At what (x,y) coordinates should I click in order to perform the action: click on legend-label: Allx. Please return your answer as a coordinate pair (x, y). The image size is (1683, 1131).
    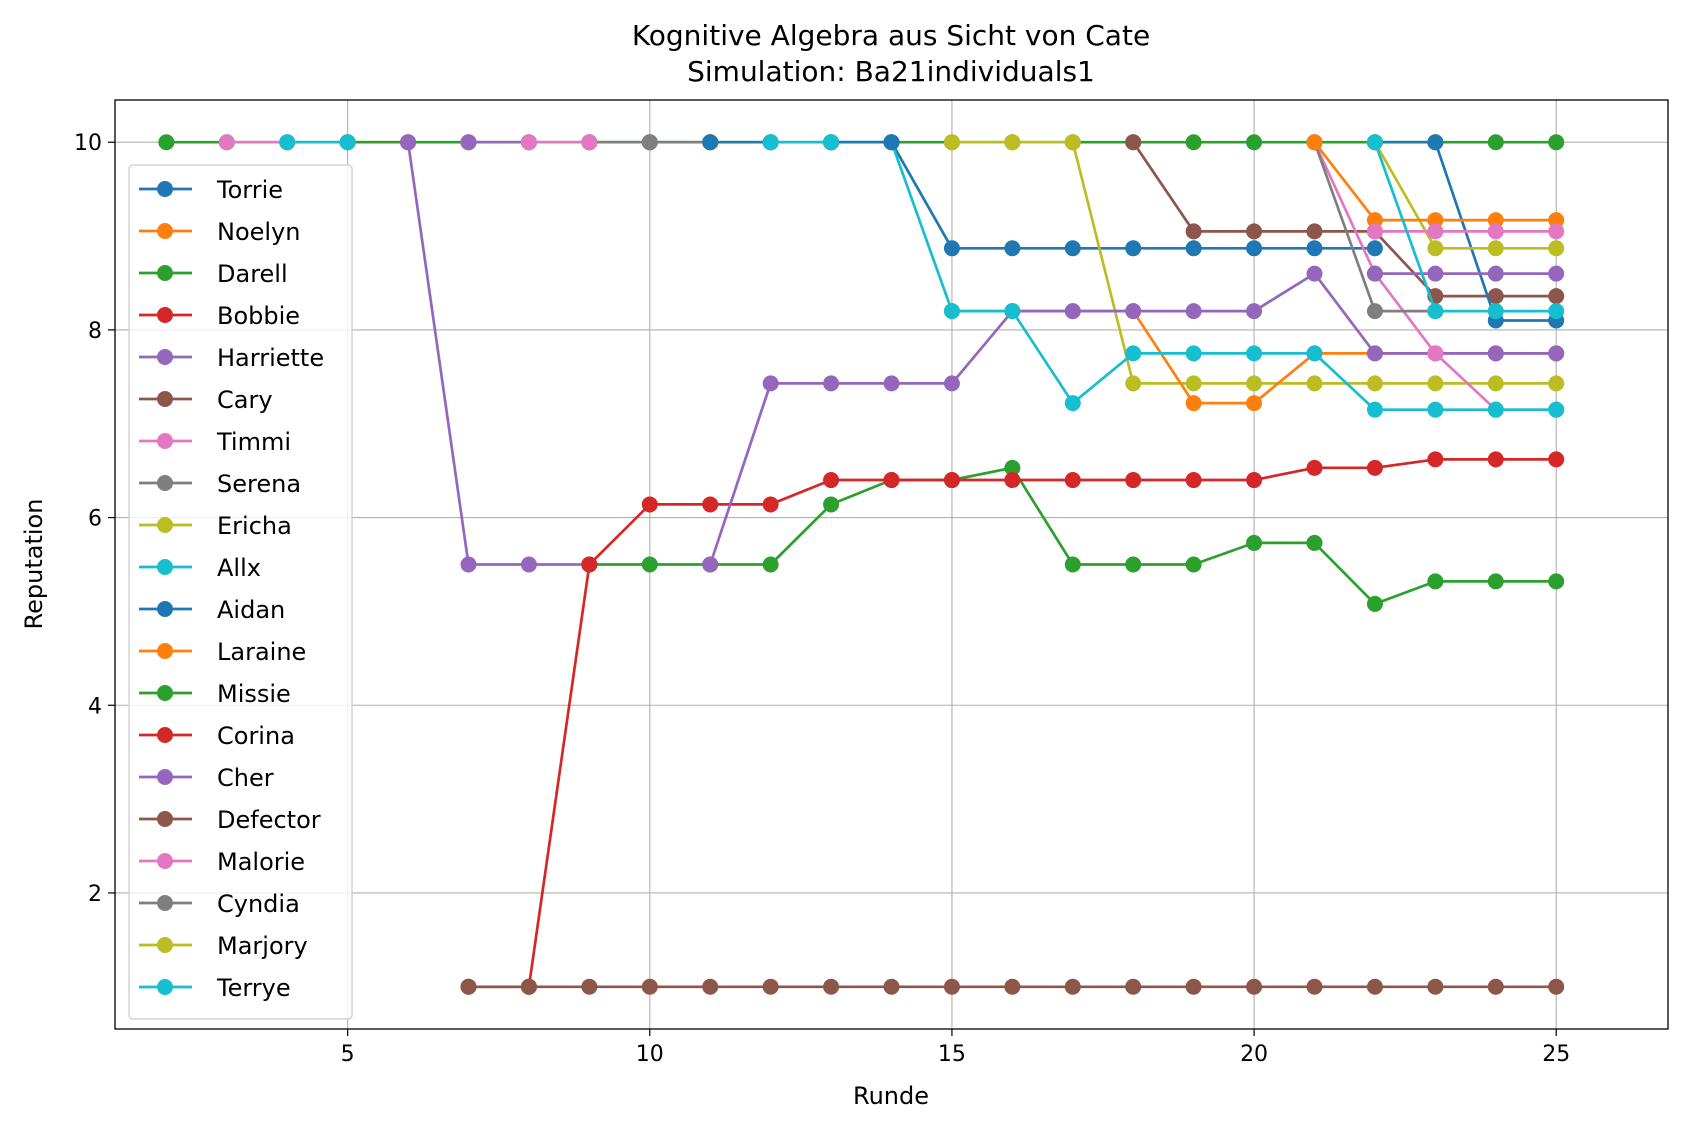
    Looking at the image, I should click on (239, 568).